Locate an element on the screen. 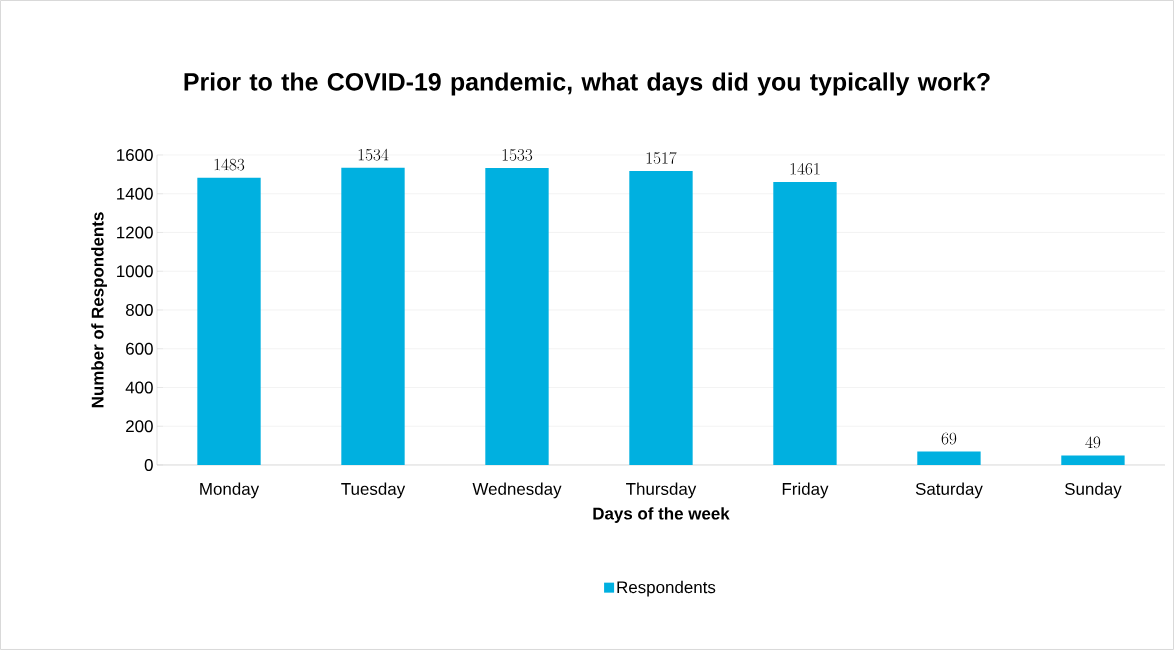  x-tick-label: Friday is located at coordinates (805, 490).